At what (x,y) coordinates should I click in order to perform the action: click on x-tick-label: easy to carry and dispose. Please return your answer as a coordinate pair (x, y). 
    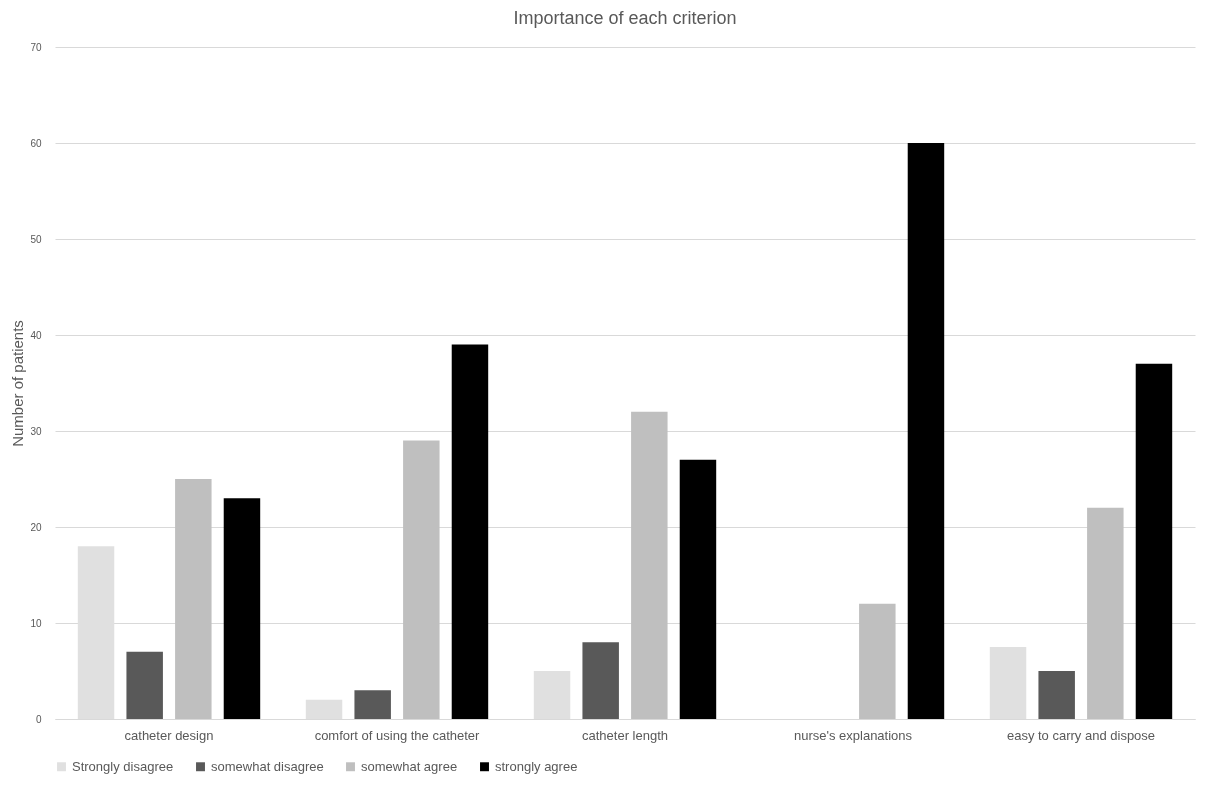
    Looking at the image, I should click on (1081, 735).